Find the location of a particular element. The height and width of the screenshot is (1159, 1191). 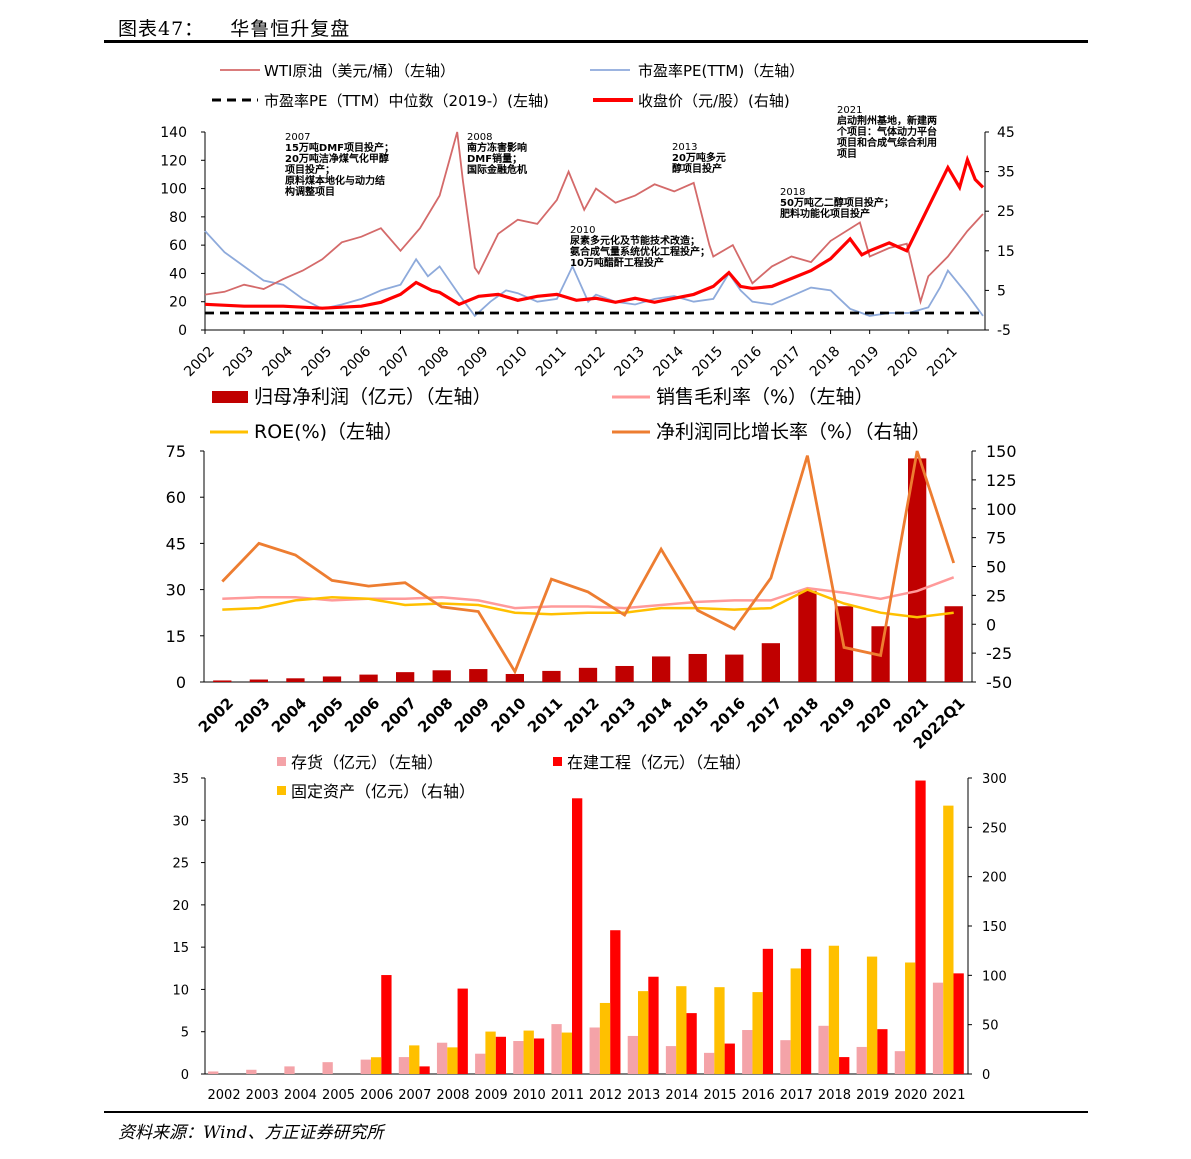

chart2-left-tick-label: 75 is located at coordinates (176, 451).